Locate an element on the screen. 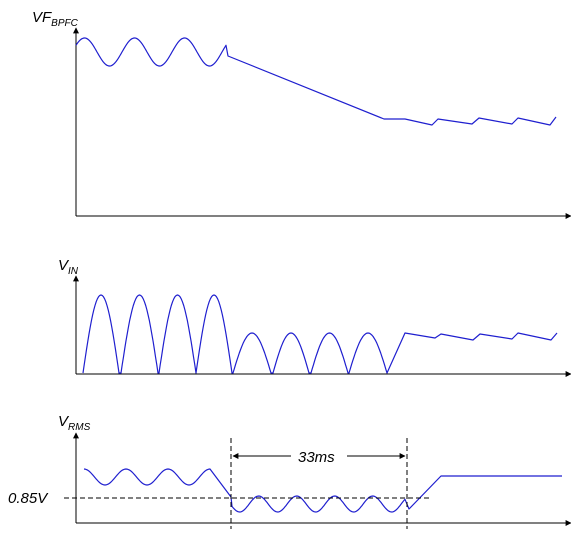 The image size is (571, 533). vf-waveform is located at coordinates (316, 81).